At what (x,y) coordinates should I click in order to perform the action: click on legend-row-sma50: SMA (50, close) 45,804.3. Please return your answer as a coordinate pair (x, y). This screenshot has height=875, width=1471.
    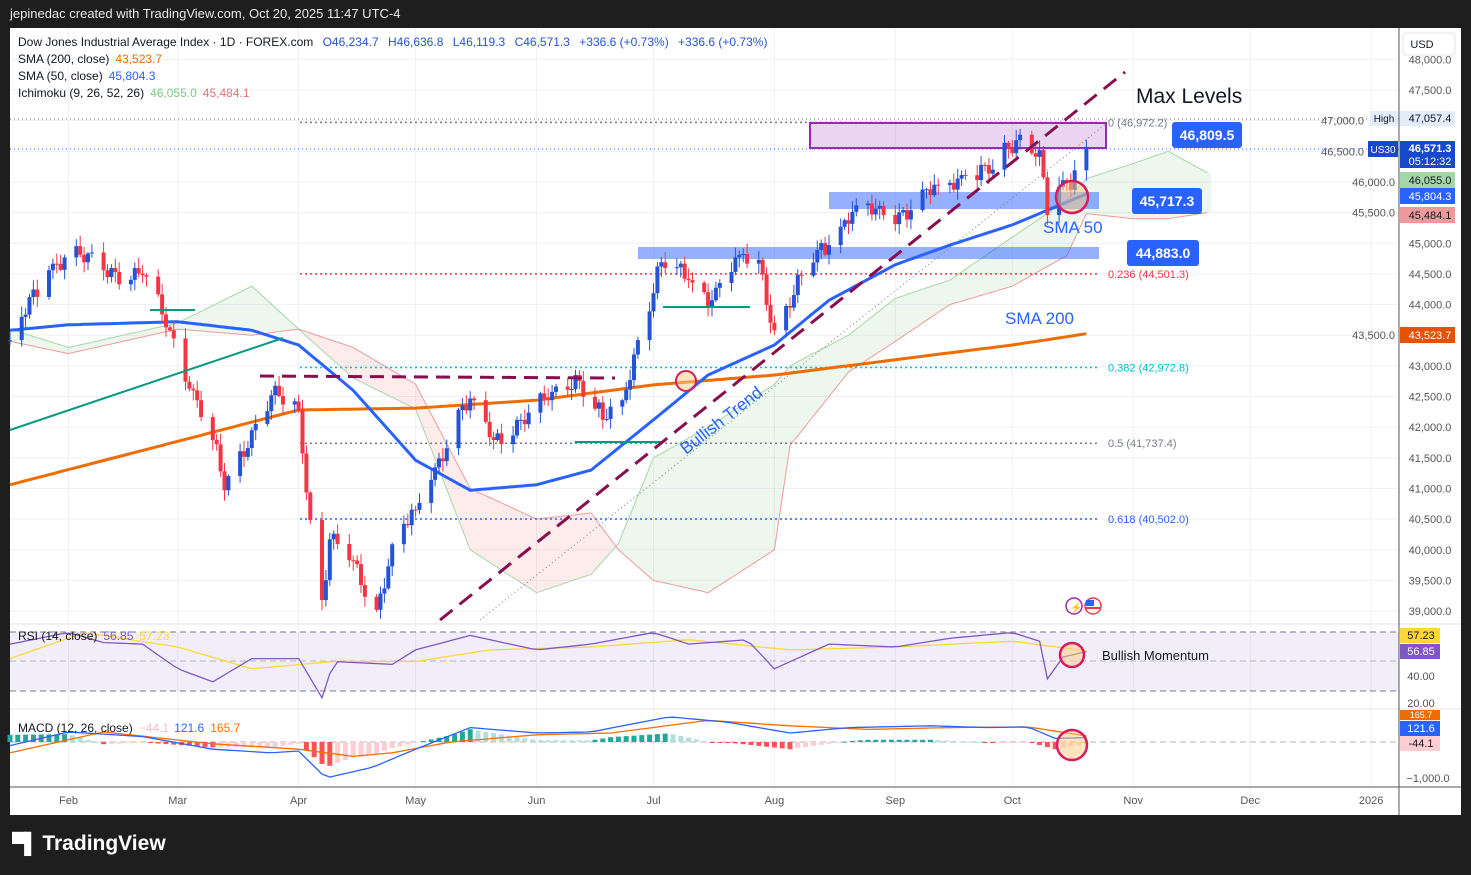
    Looking at the image, I should click on (87, 76).